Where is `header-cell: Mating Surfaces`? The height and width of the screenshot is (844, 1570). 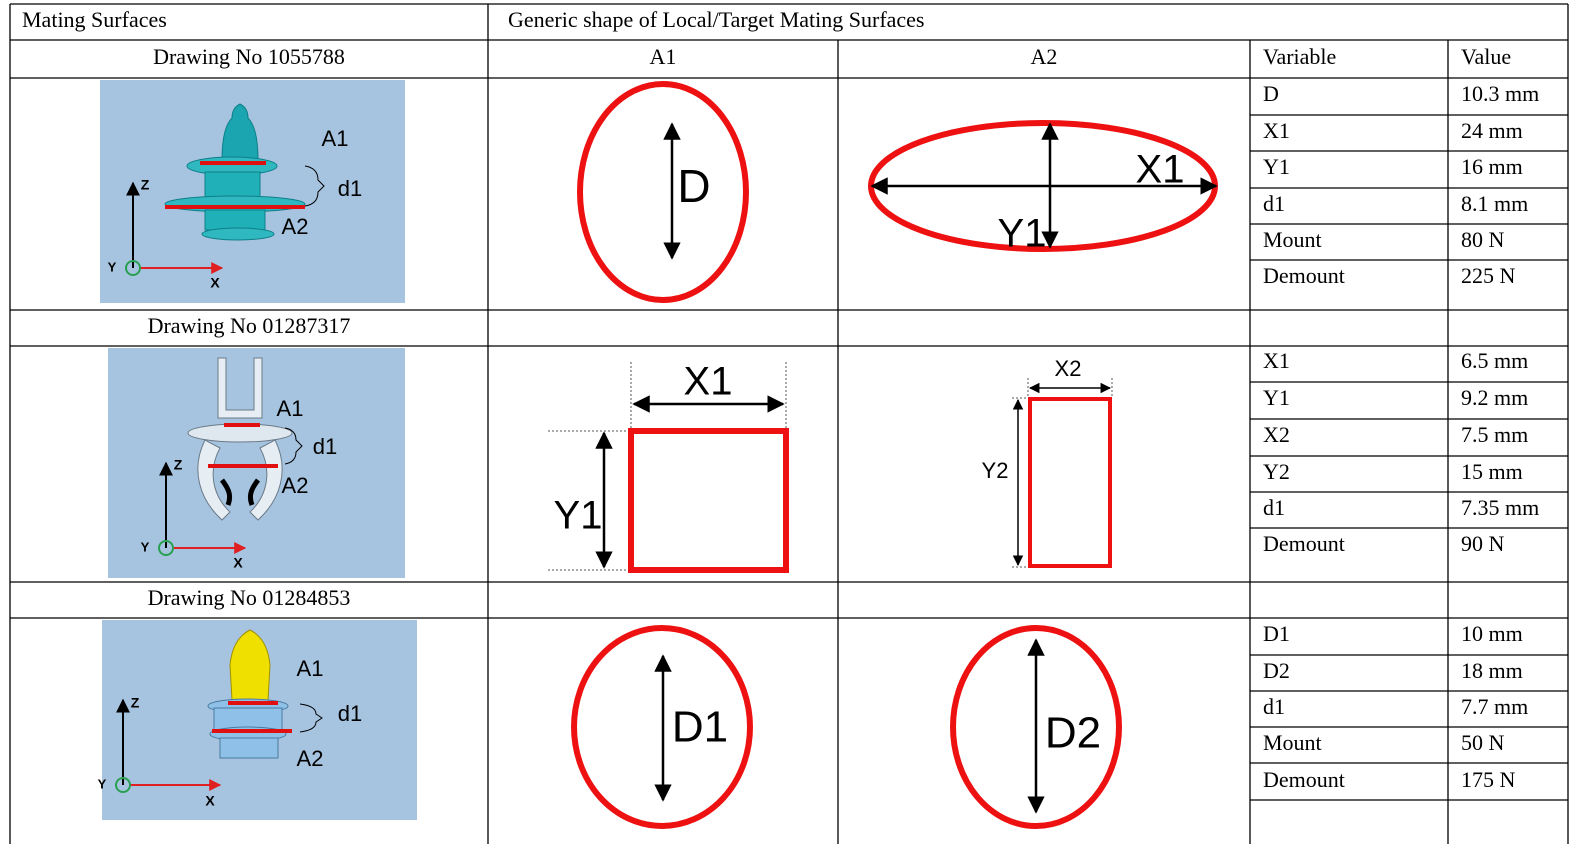
header-cell: Mating Surfaces is located at coordinates (94, 19).